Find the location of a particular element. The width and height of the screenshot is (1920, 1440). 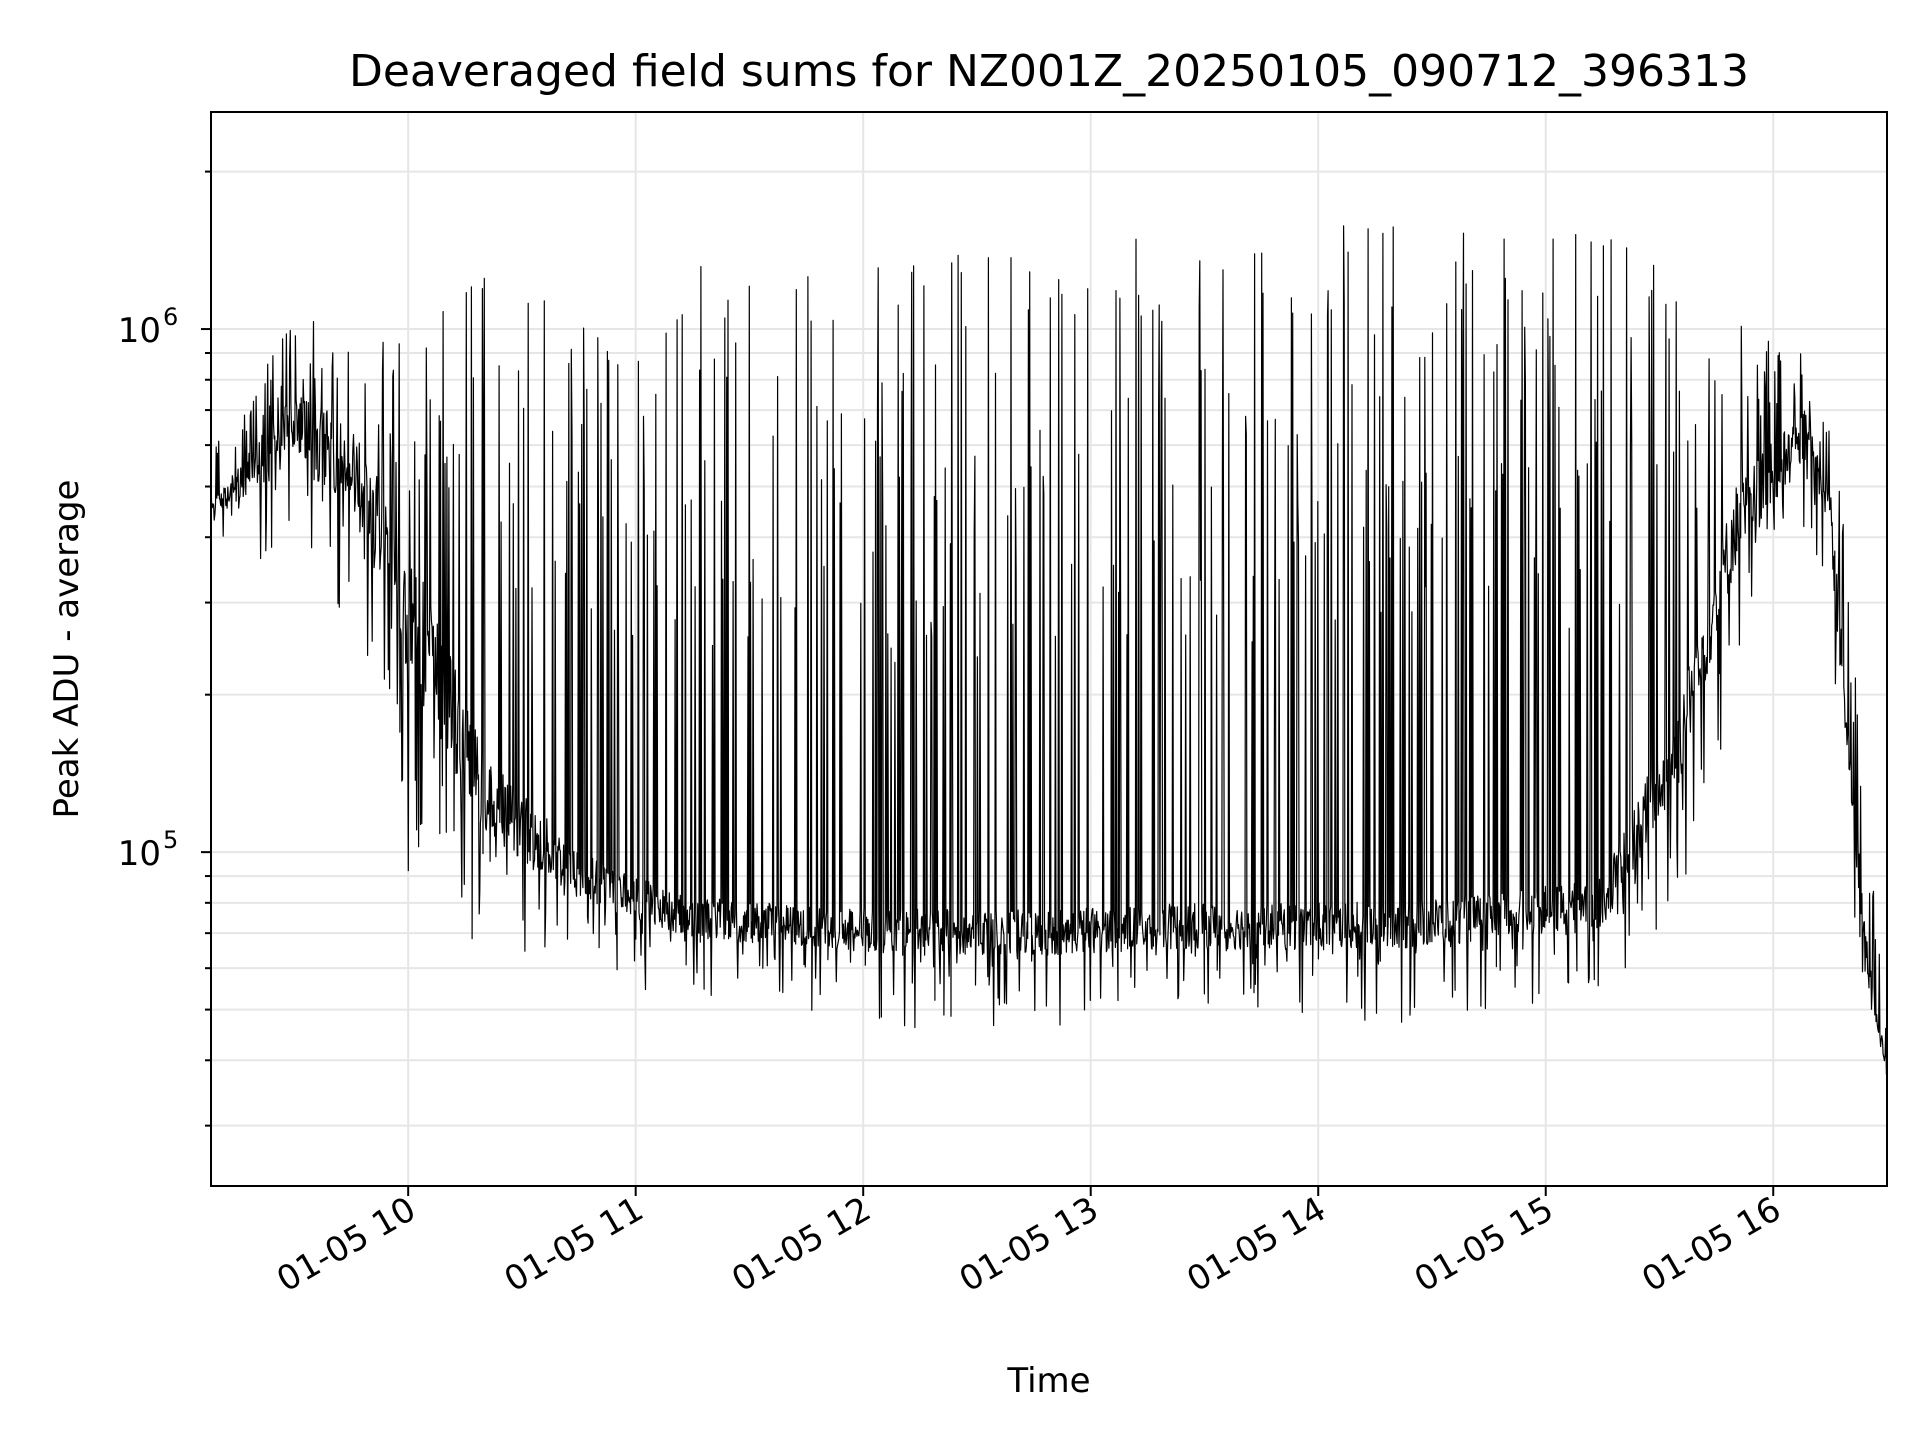

x-tick-label: 01-05 15 is located at coordinates (1484, 1244).